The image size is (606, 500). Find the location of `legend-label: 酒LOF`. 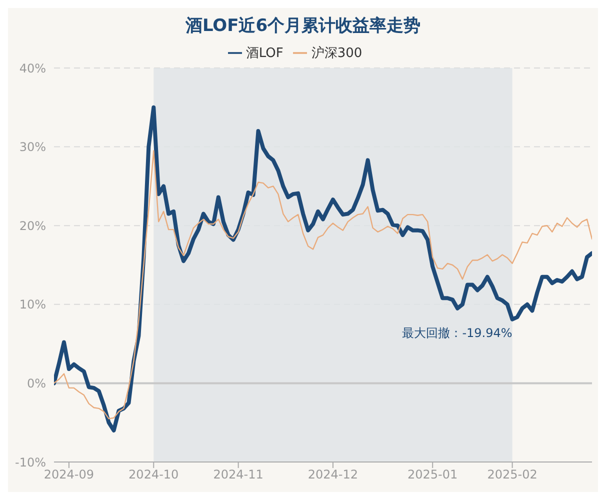

legend-label: 酒LOF is located at coordinates (265, 53).